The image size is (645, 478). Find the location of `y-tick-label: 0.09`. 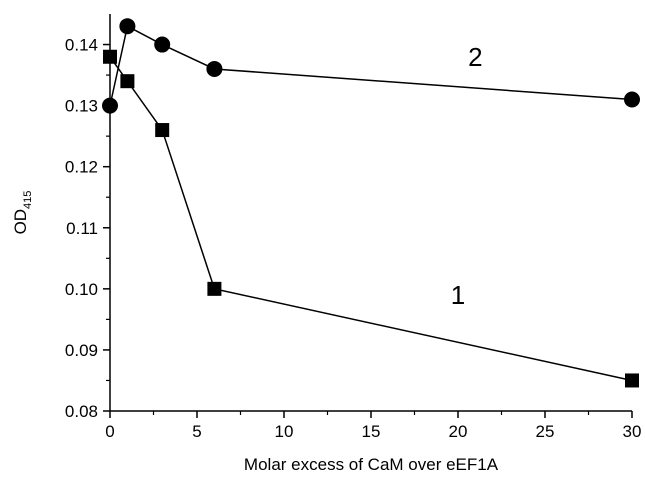

y-tick-label: 0.09 is located at coordinates (81, 350).